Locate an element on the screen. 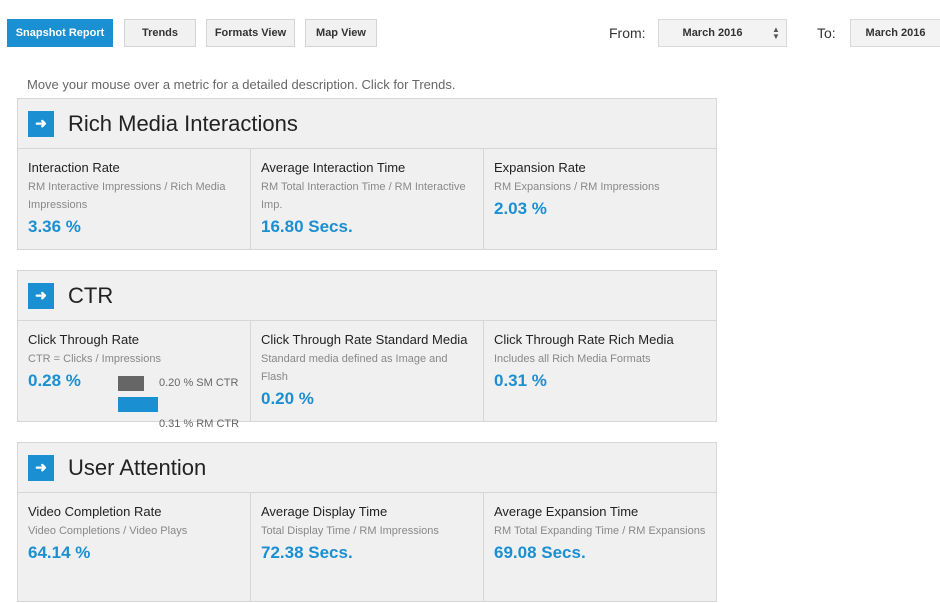 The height and width of the screenshot is (603, 940). metric-description: RM Expansions / RM Impressions is located at coordinates (577, 187).